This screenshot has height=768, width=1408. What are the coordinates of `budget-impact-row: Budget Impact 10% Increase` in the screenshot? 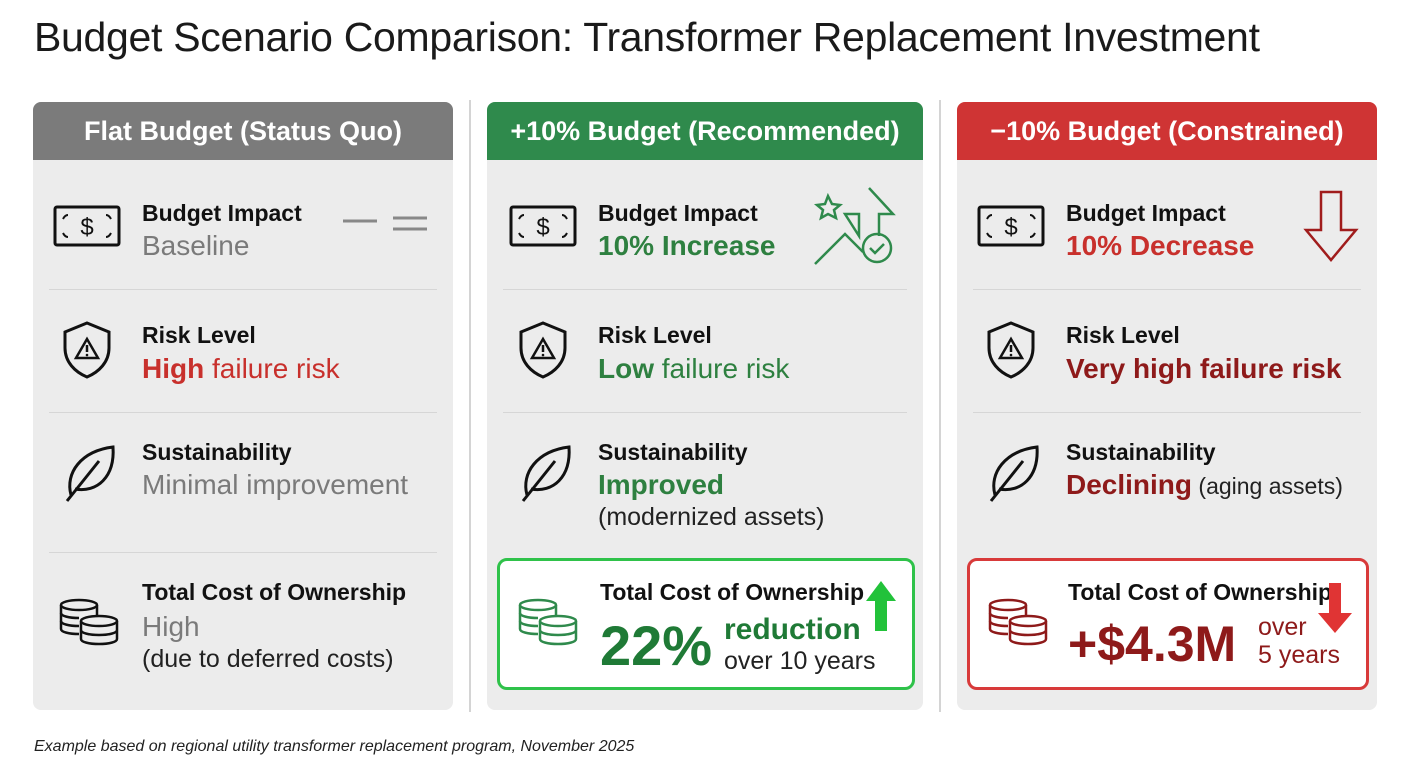 It's located at (705, 225).